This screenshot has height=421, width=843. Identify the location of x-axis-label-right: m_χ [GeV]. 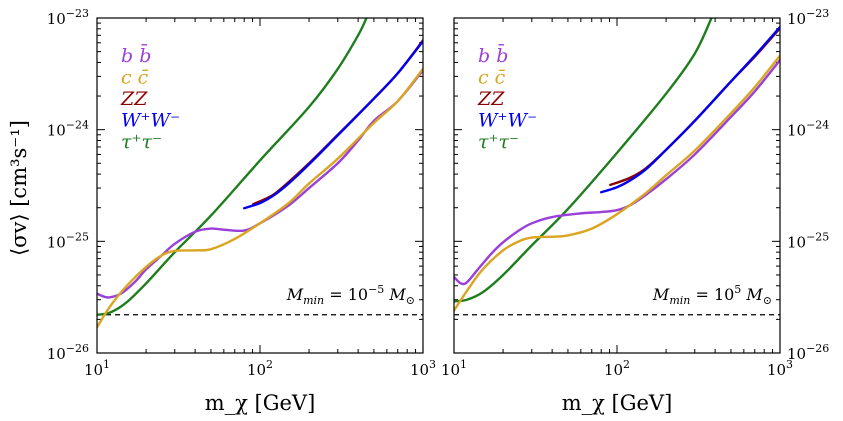
(617, 403).